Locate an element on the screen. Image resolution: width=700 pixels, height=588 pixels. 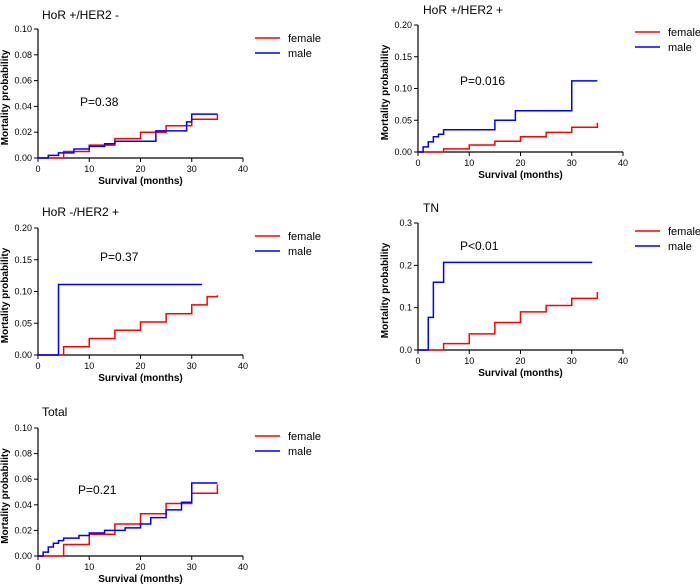
p-value-annotation: P=0.38 is located at coordinates (99, 102).